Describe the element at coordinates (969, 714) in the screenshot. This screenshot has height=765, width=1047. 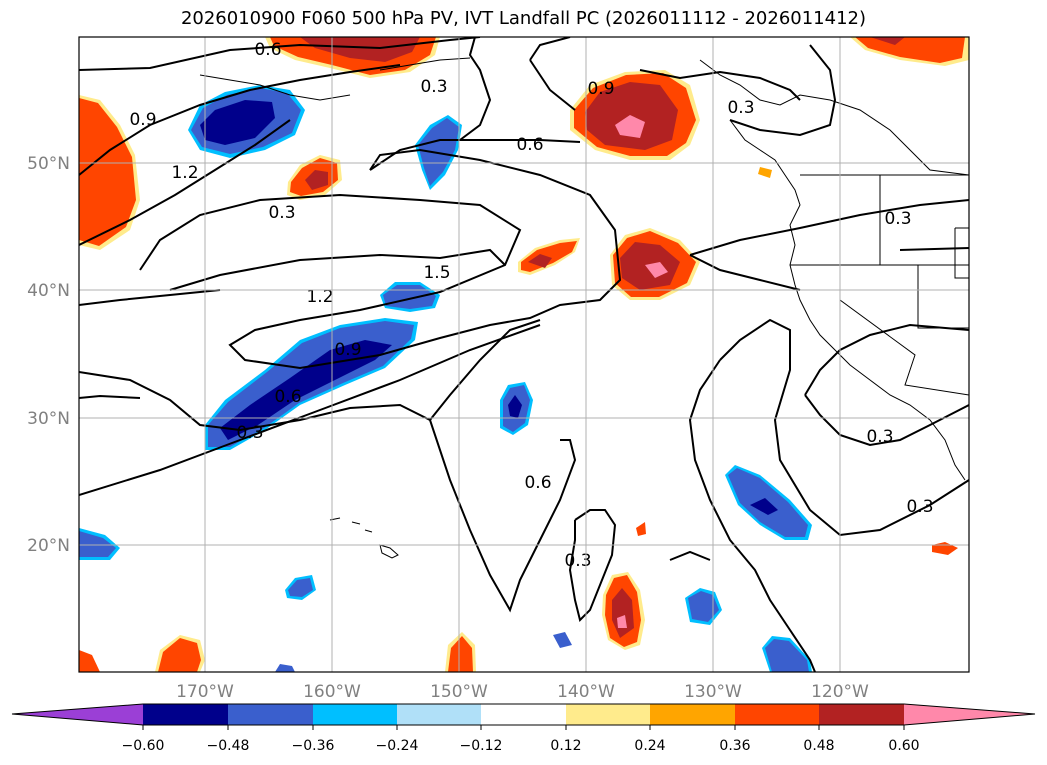
I see `colorbar-max-extension` at that location.